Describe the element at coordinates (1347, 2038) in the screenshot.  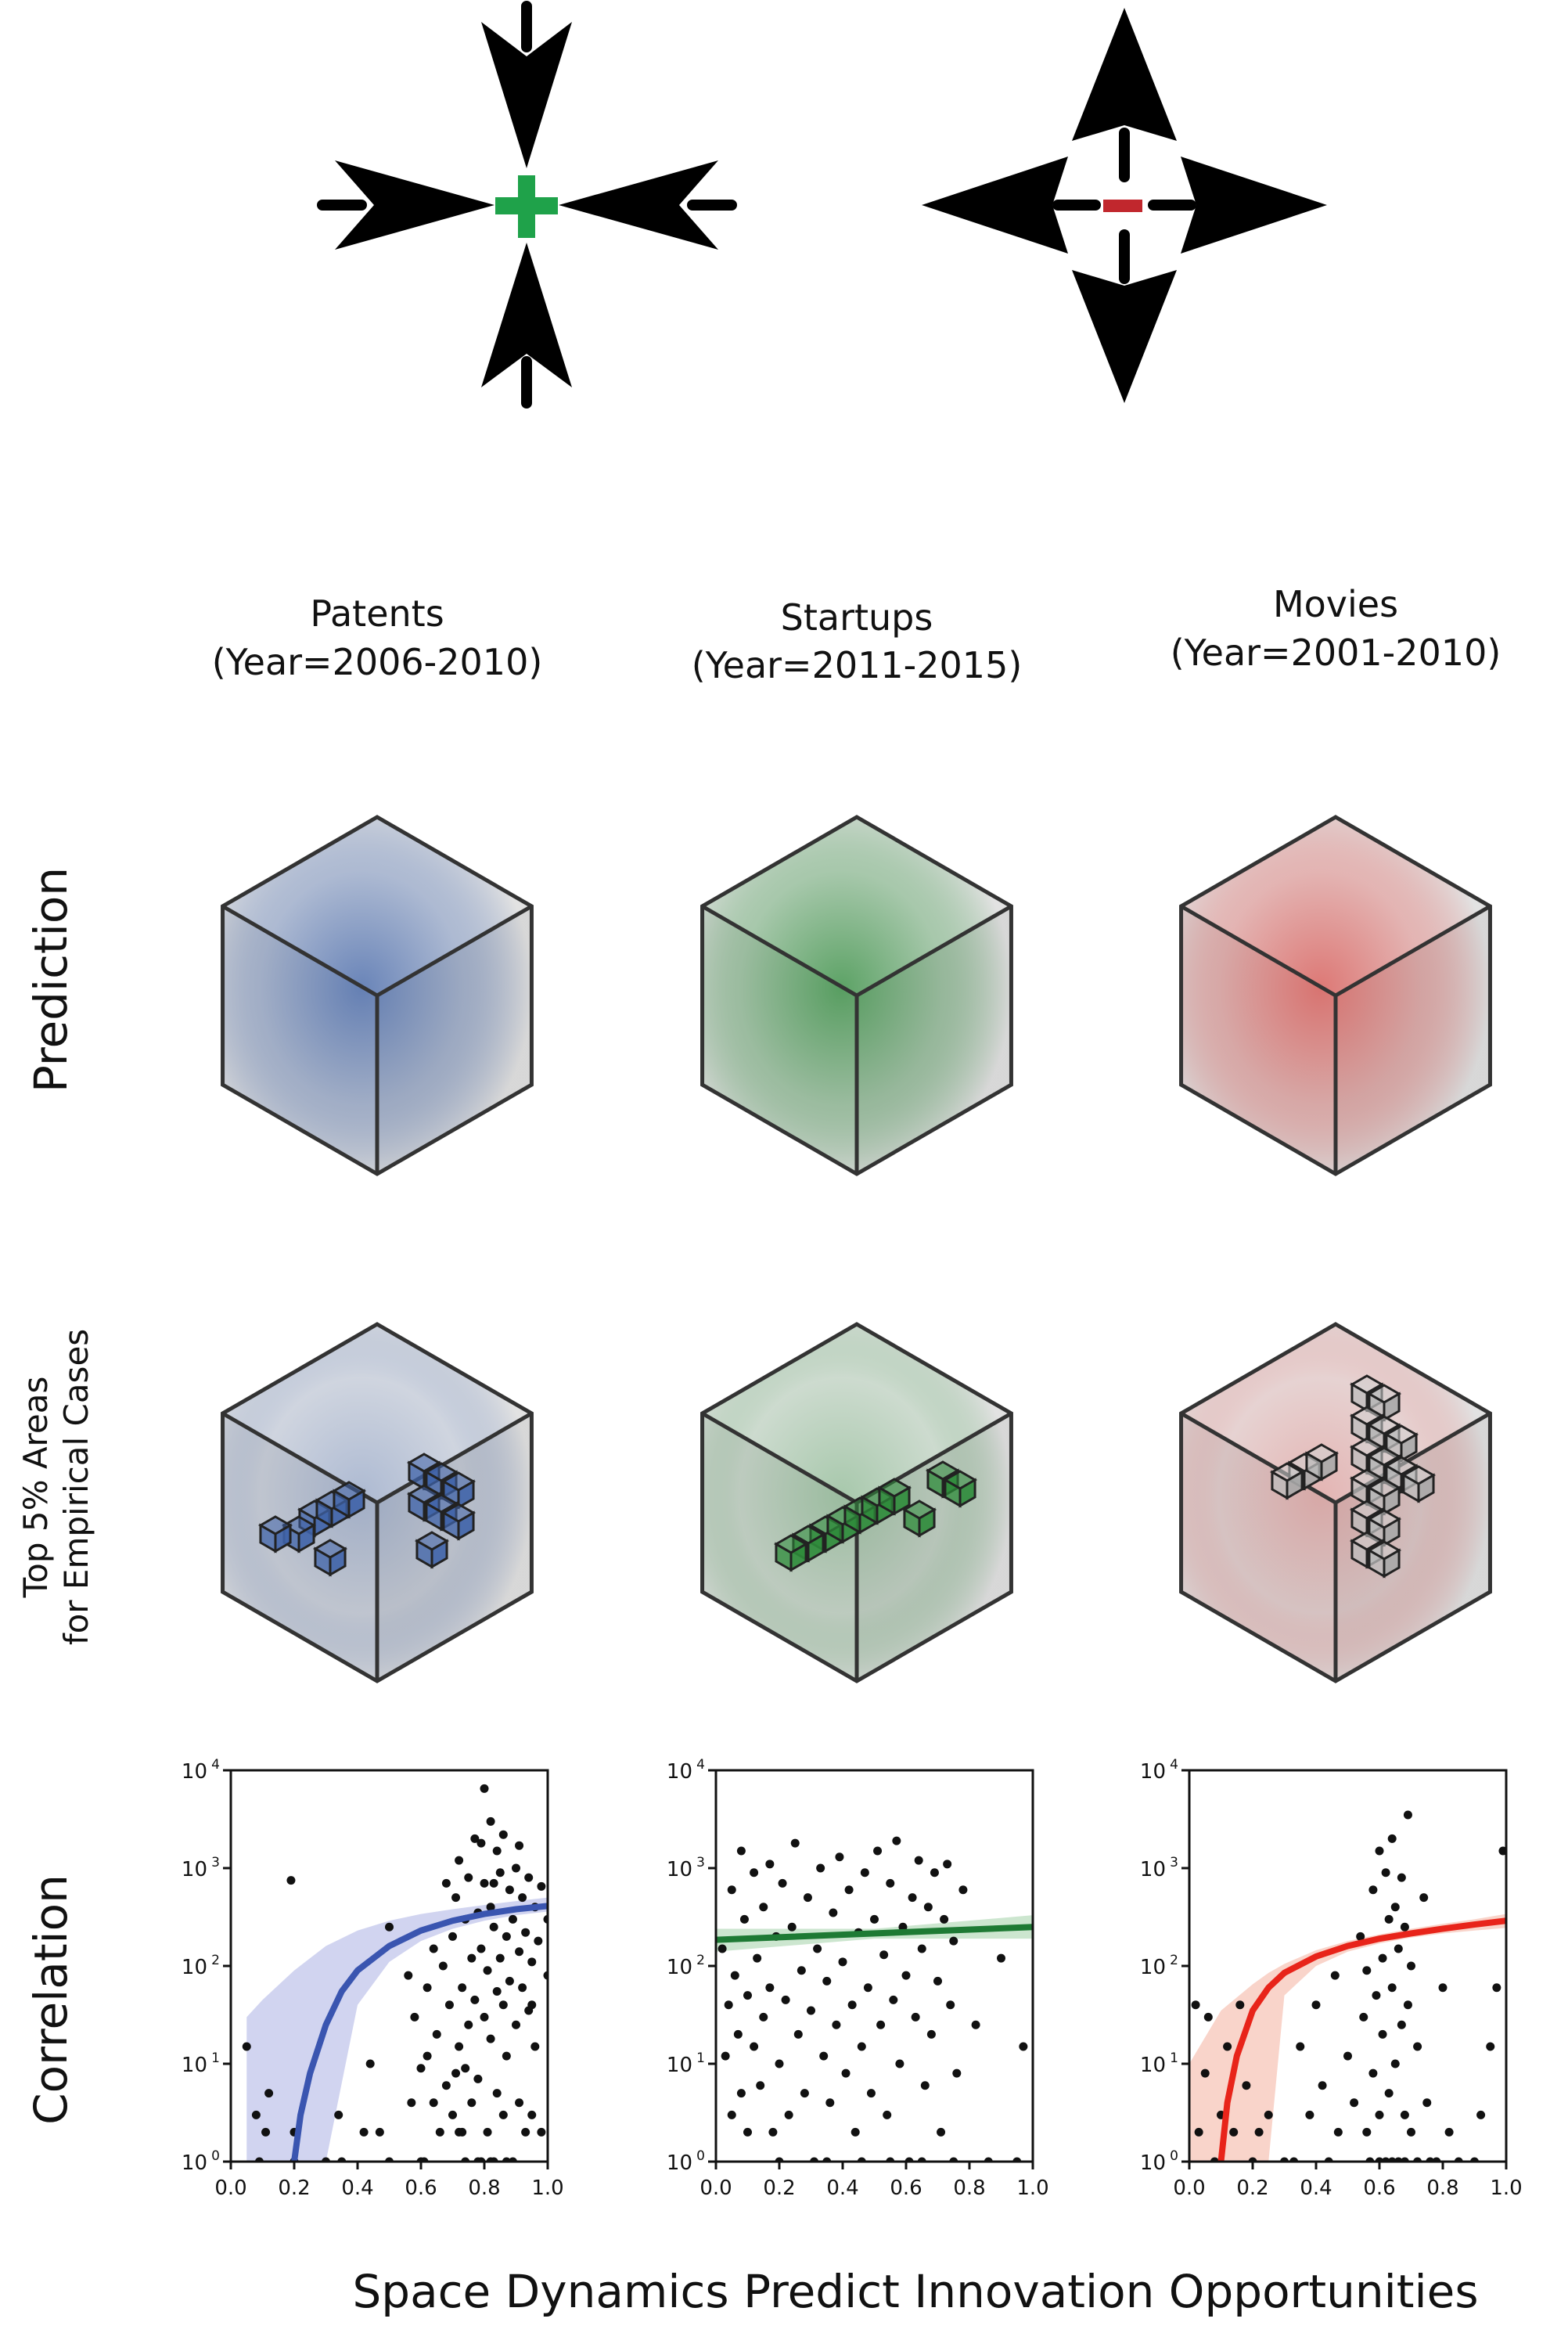
I see `confidence-band` at that location.